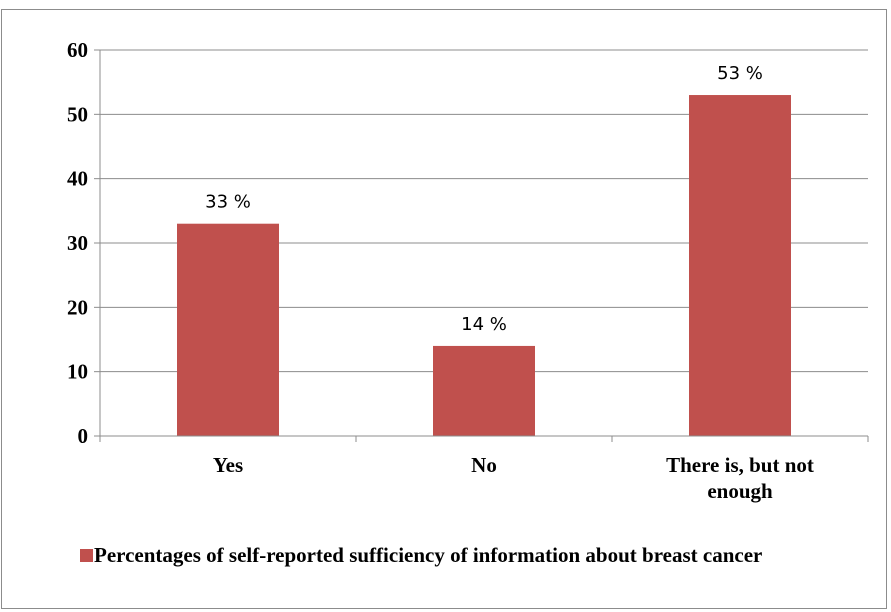 This screenshot has height=612, width=891. I want to click on y-tick-label: 0, so click(83, 436).